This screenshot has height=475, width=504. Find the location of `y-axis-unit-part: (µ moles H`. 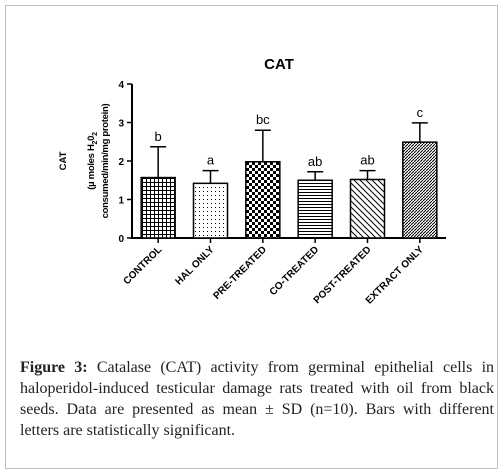

y-axis-unit-part: (µ moles H is located at coordinates (91, 167).